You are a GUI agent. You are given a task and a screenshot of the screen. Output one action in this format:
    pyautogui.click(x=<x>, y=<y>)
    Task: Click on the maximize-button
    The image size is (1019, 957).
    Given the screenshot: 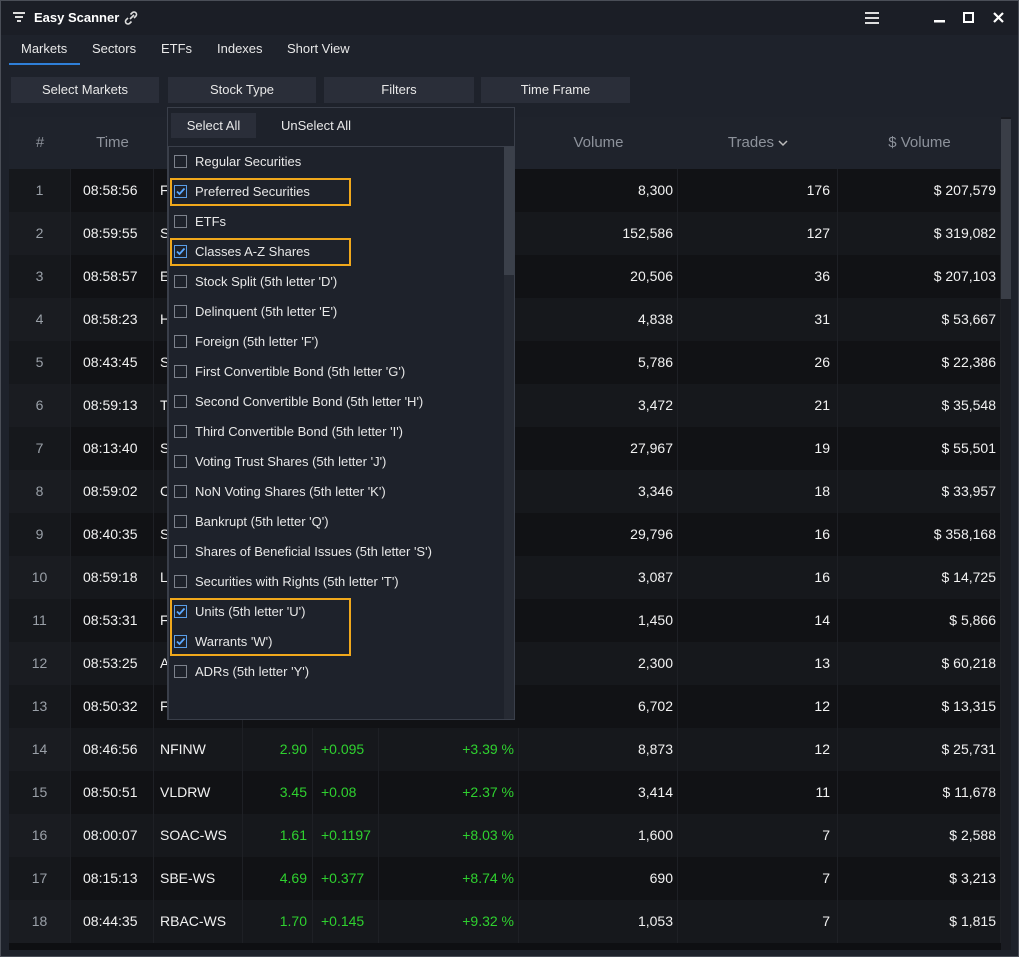 What is the action you would take?
    pyautogui.click(x=969, y=18)
    